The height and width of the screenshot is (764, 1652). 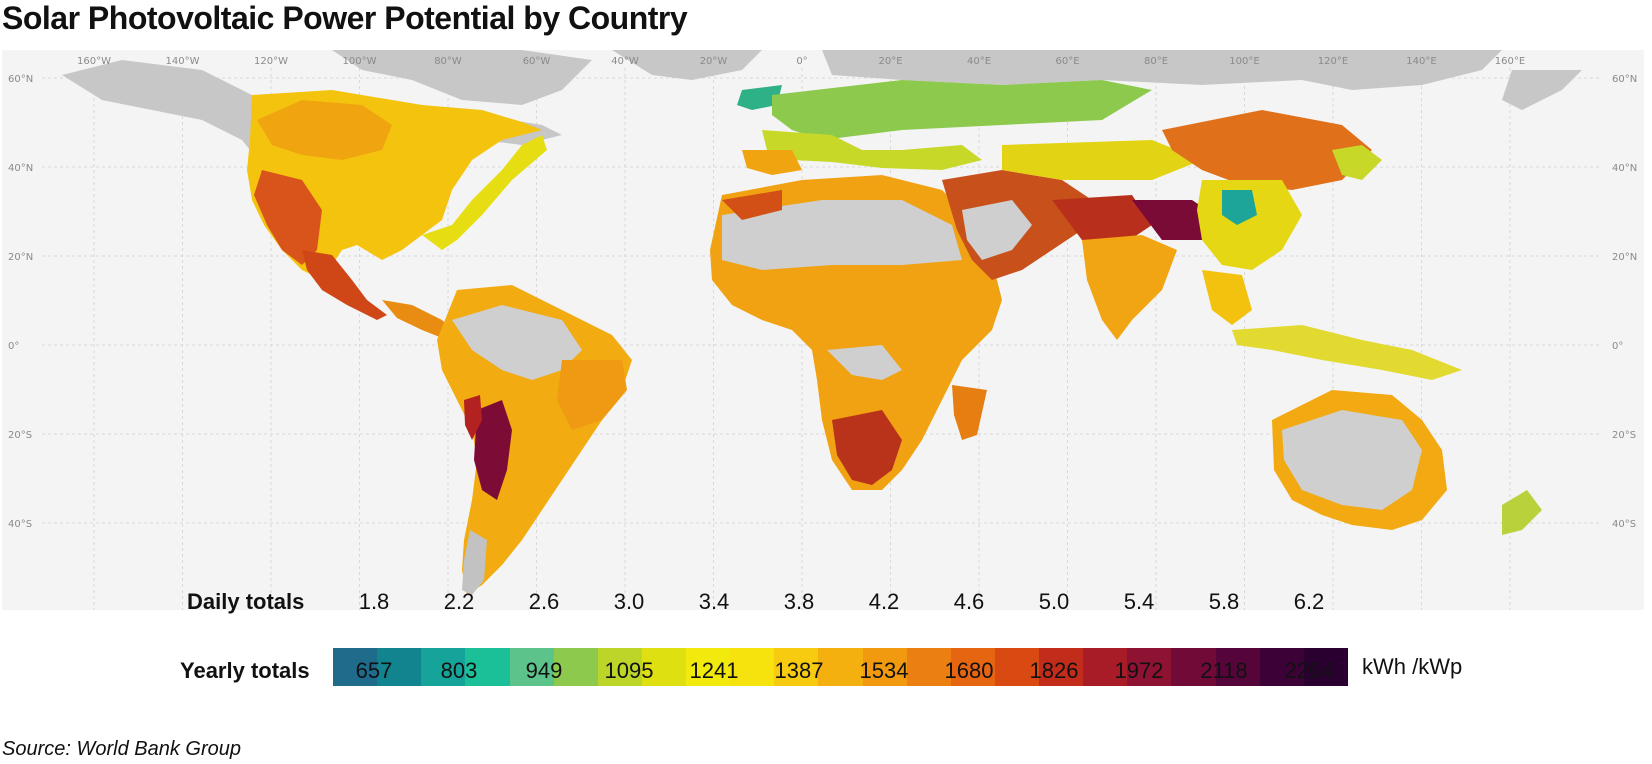 I want to click on africa, so click(x=856, y=332).